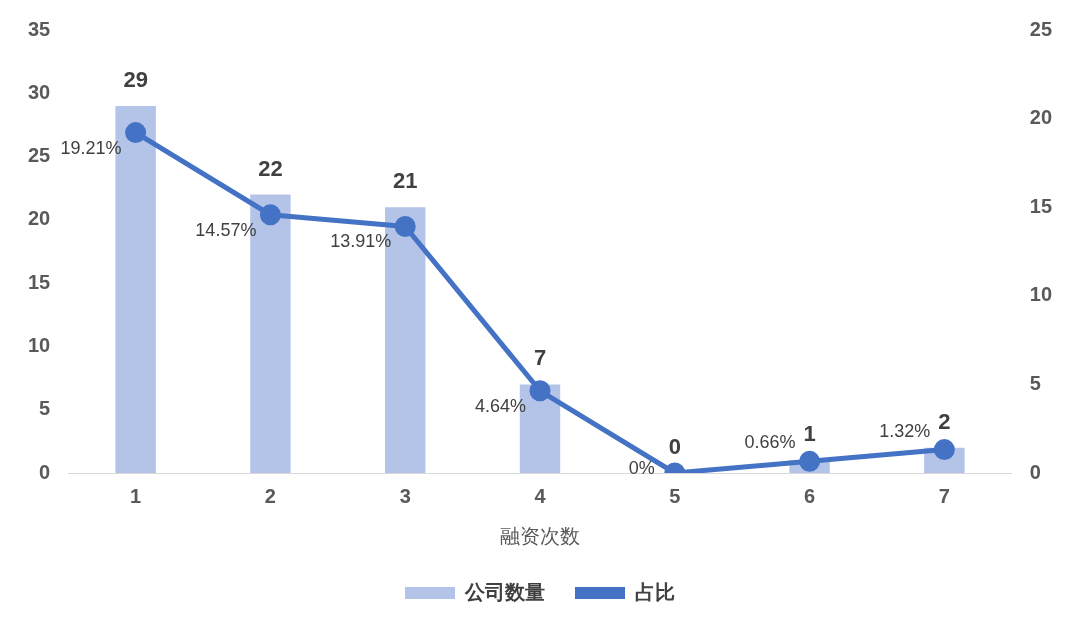 The image size is (1080, 623). Describe the element at coordinates (500, 405) in the screenshot. I see `data-label: 4.64%` at that location.